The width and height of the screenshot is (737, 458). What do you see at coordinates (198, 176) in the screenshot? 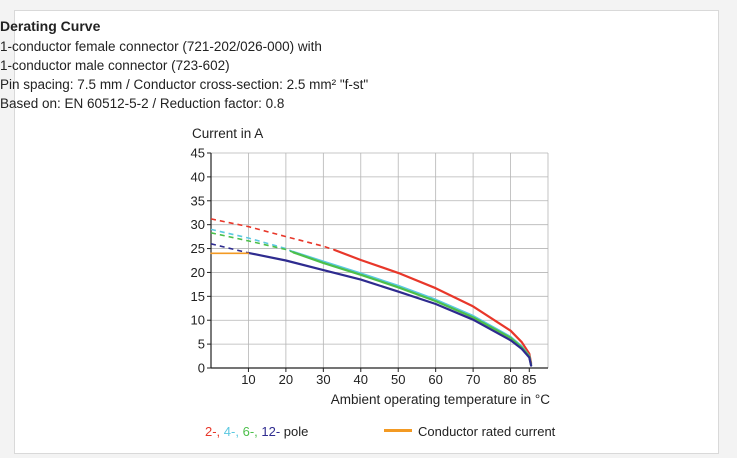
I see `y-tick-label: 40` at bounding box center [198, 176].